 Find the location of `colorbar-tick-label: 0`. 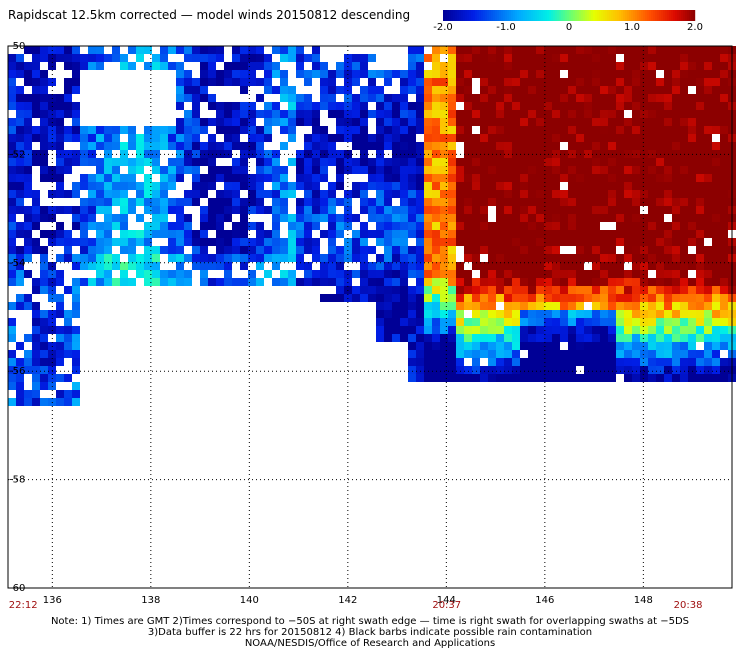

colorbar-tick-label: 0 is located at coordinates (569, 27).